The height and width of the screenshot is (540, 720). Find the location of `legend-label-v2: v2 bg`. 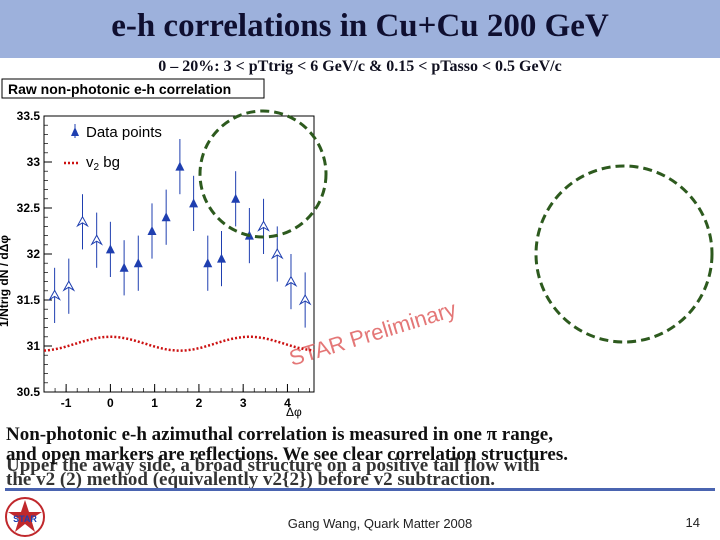

legend-label-v2: v2 bg is located at coordinates (103, 163).